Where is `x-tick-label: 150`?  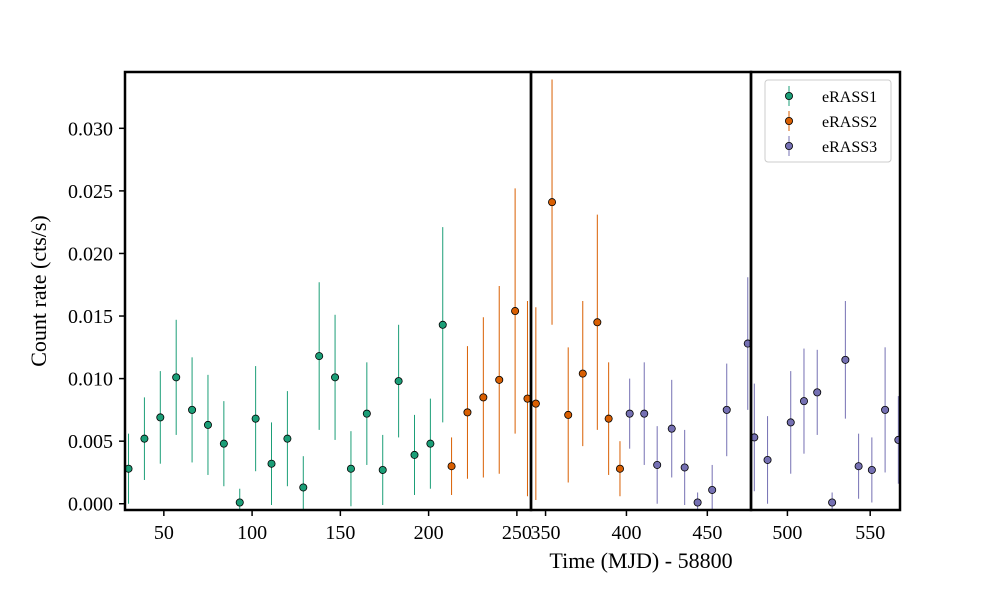
x-tick-label: 150 is located at coordinates (340, 533).